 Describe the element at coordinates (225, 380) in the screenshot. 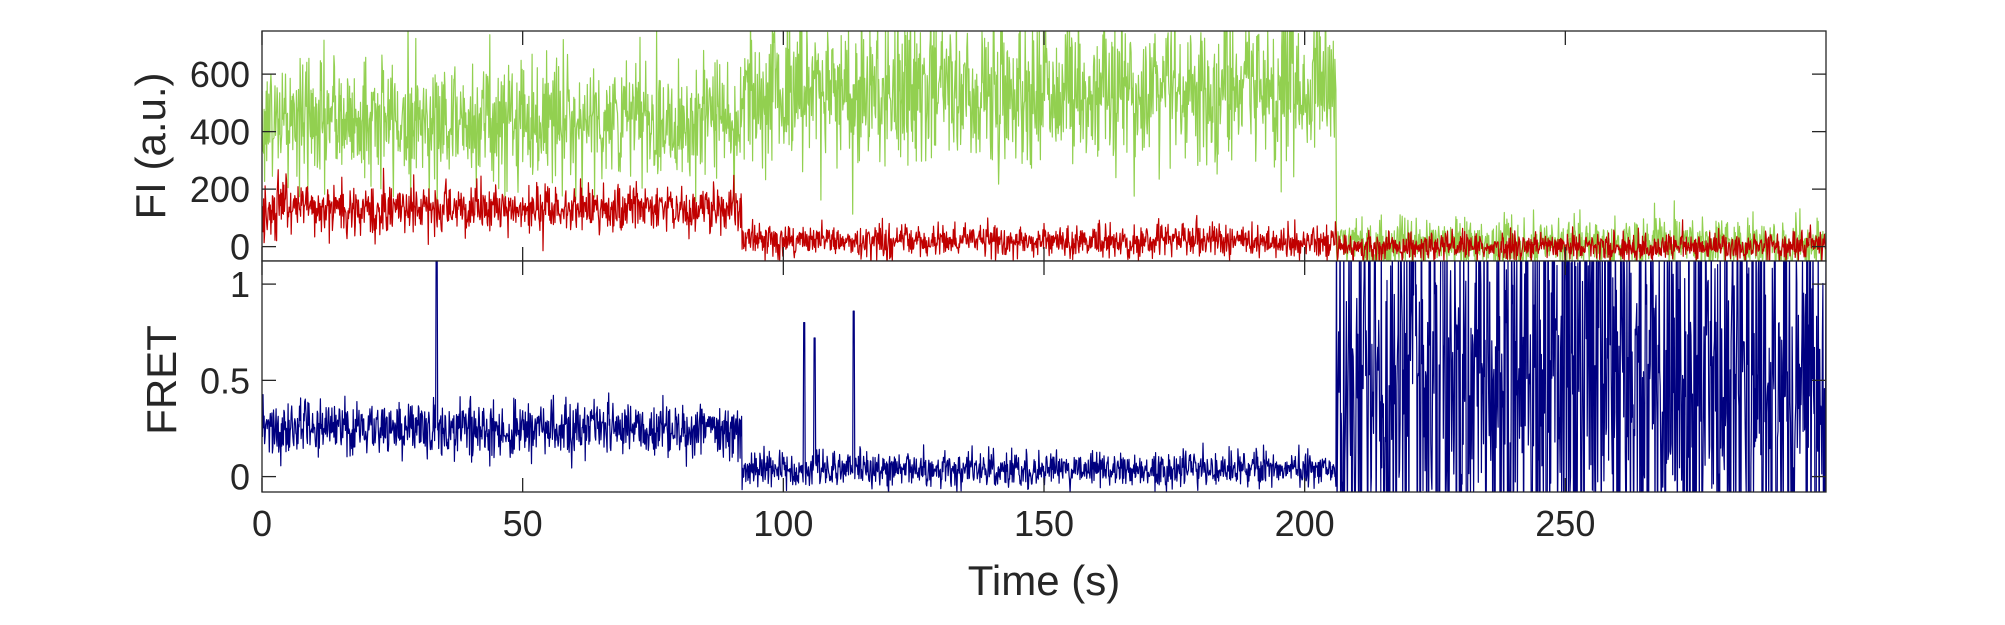

I see `fret-ytick-label: 0.5` at that location.